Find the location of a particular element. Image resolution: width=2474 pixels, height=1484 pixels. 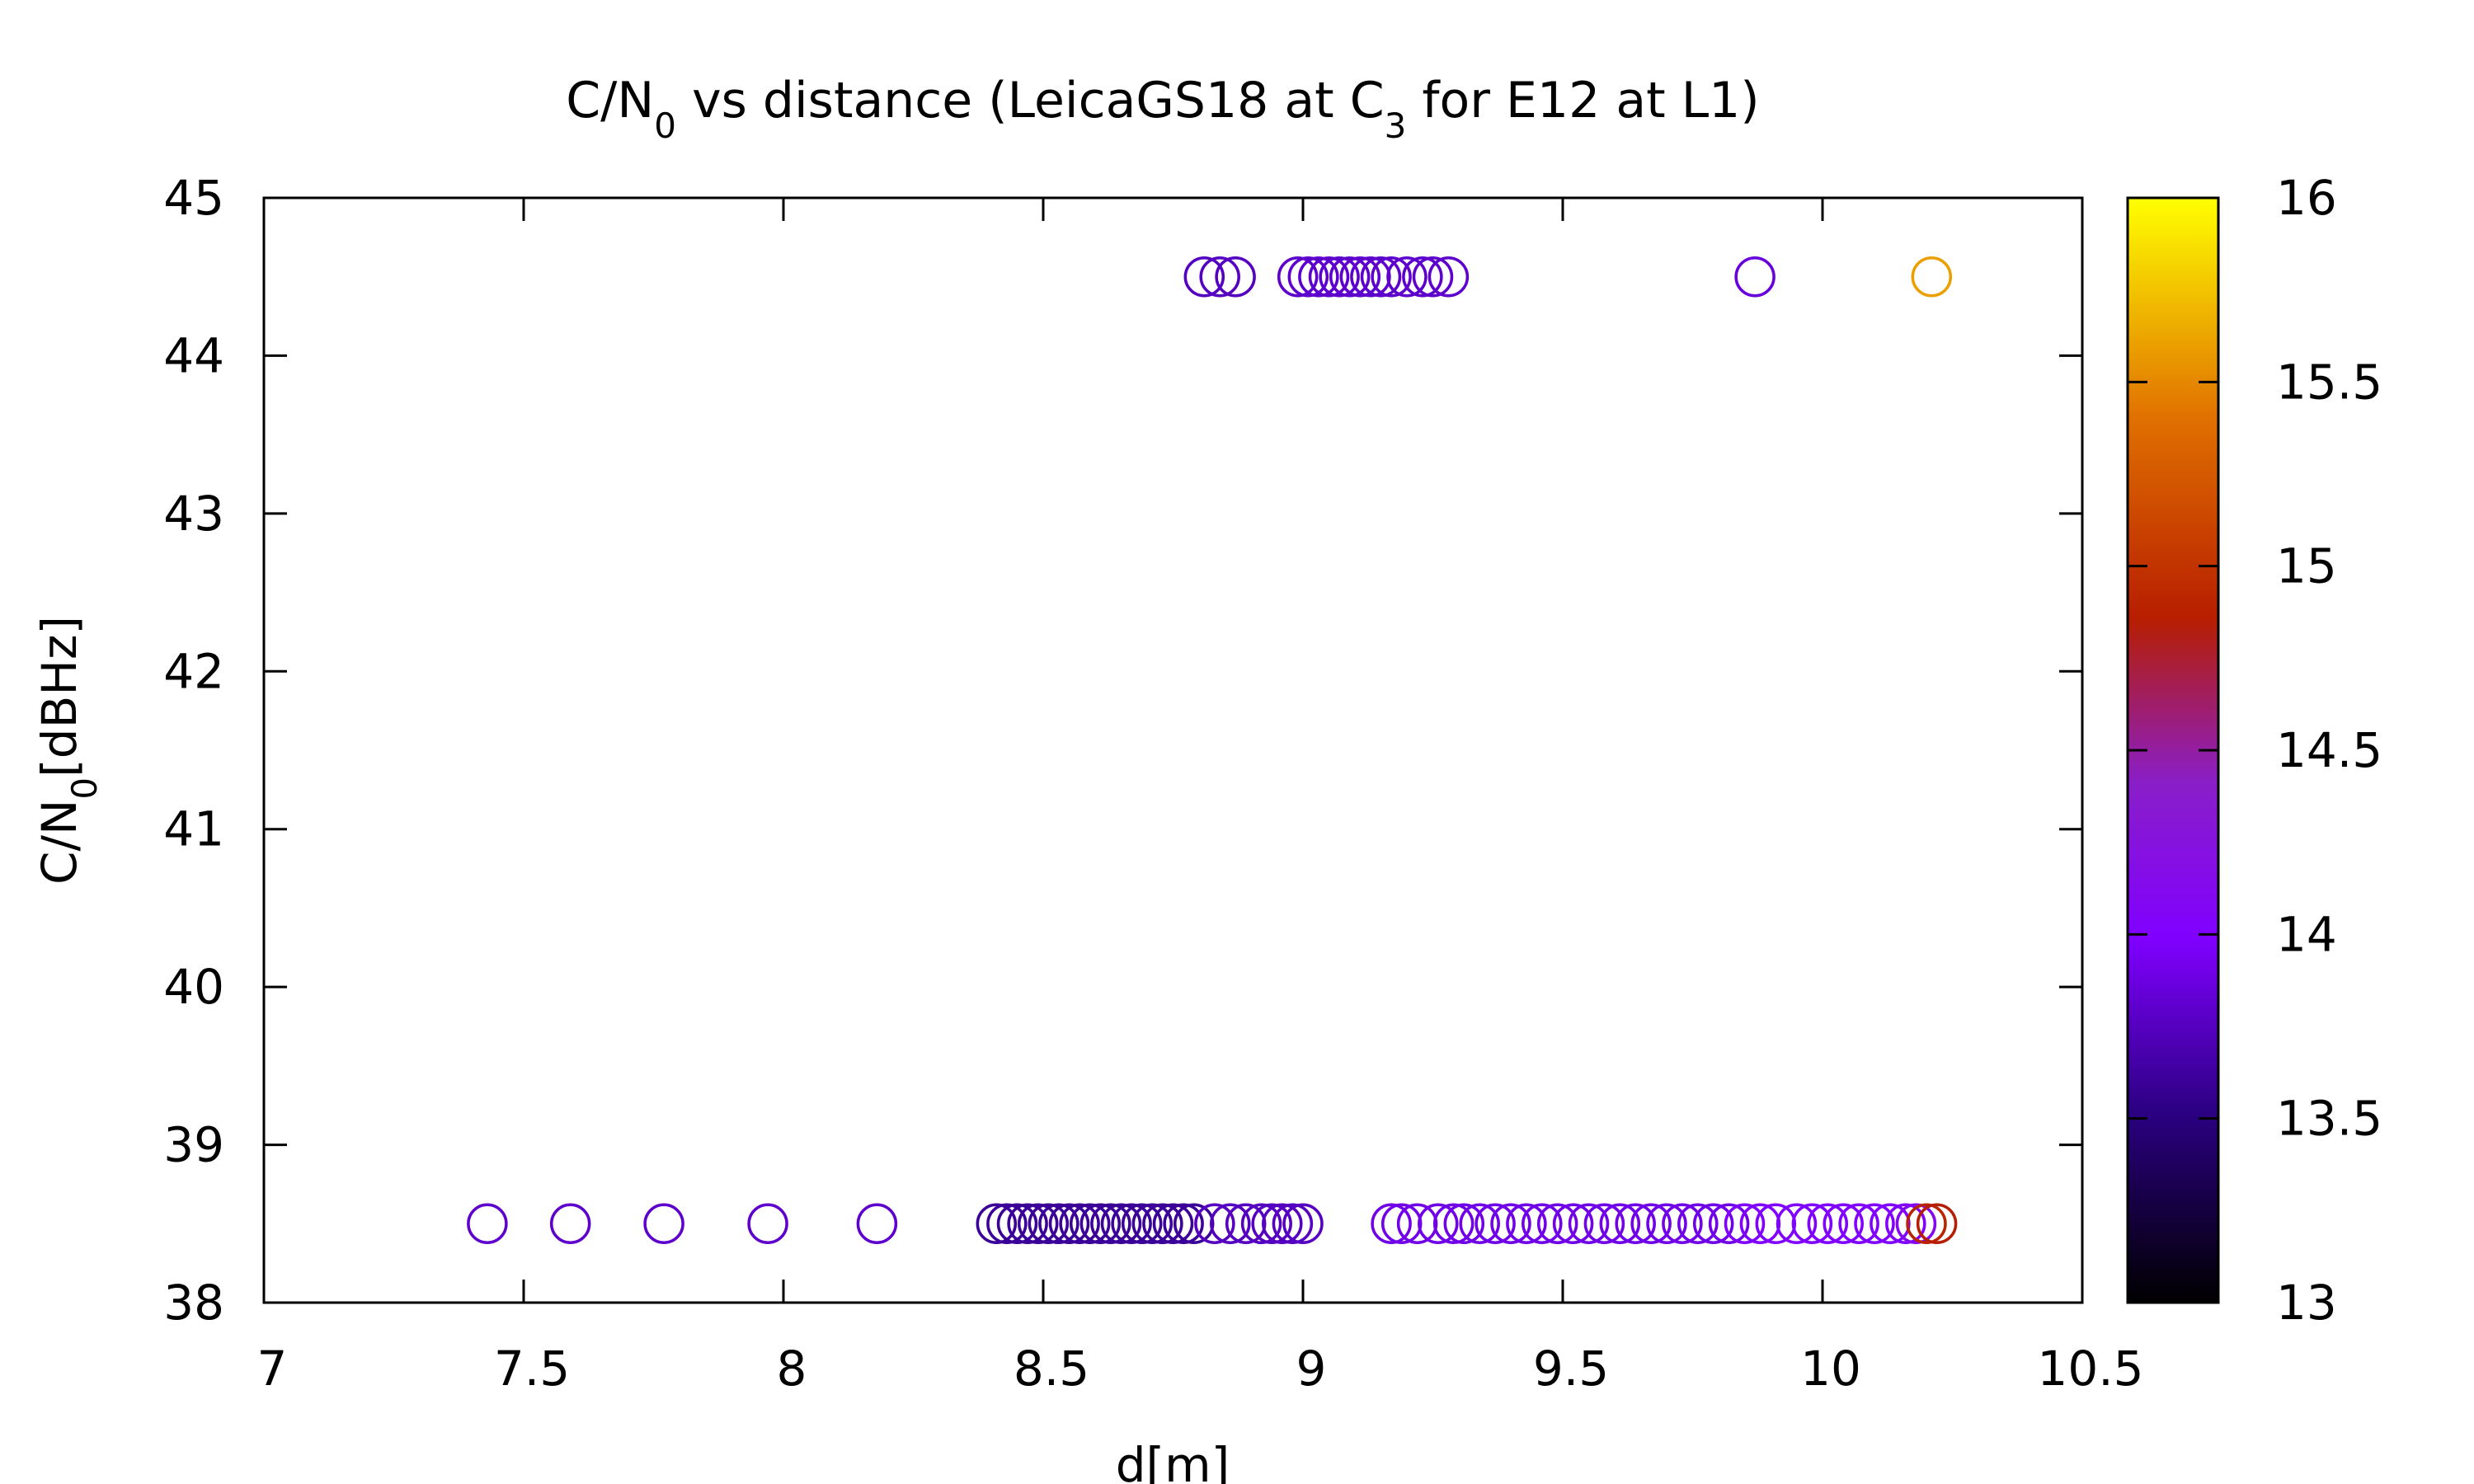

colorbar-tick-label: 13 is located at coordinates (2306, 1303).